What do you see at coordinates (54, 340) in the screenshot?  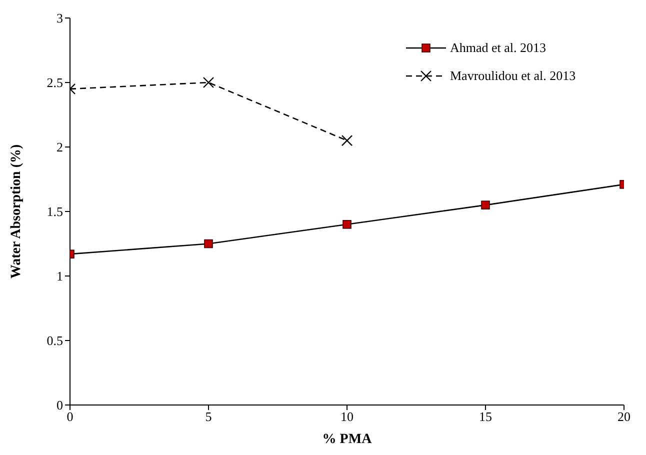 I see `y-tick-label: 0.5` at bounding box center [54, 340].